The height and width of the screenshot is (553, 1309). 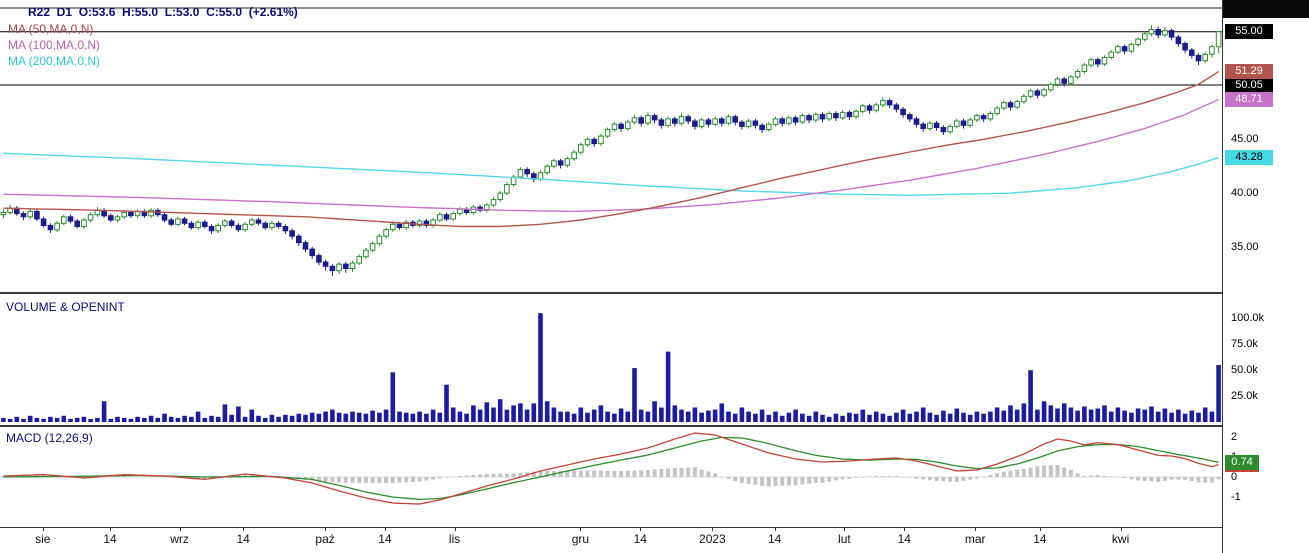 What do you see at coordinates (1249, 158) in the screenshot?
I see `axis-value-tag: 43.28` at bounding box center [1249, 158].